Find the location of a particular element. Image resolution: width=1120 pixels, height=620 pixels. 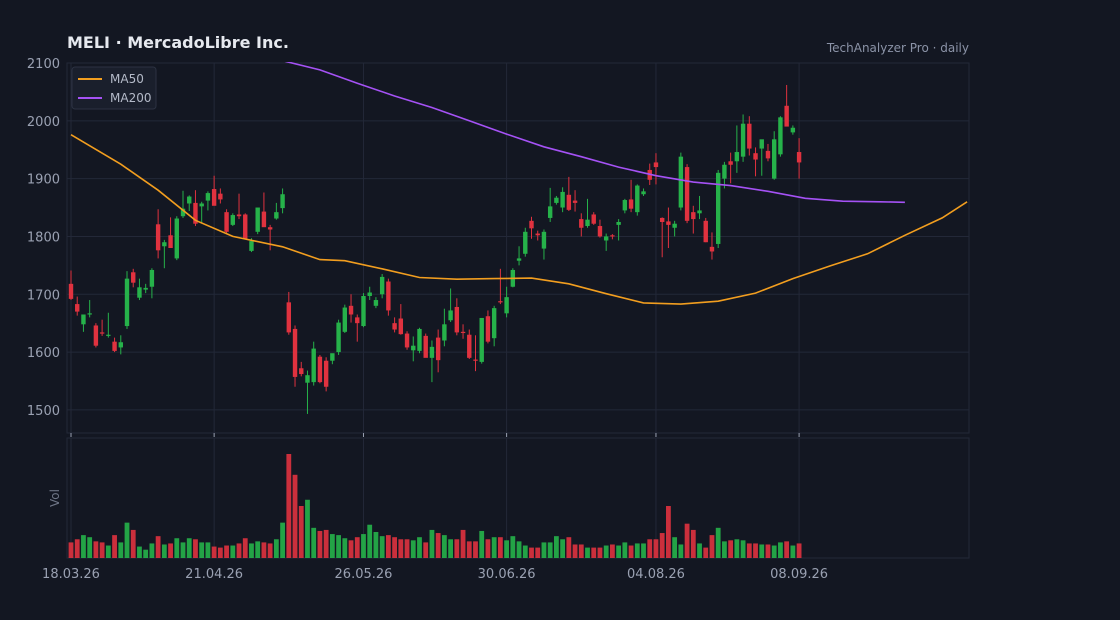

y-tick-label: 1600 is located at coordinates (43, 353).